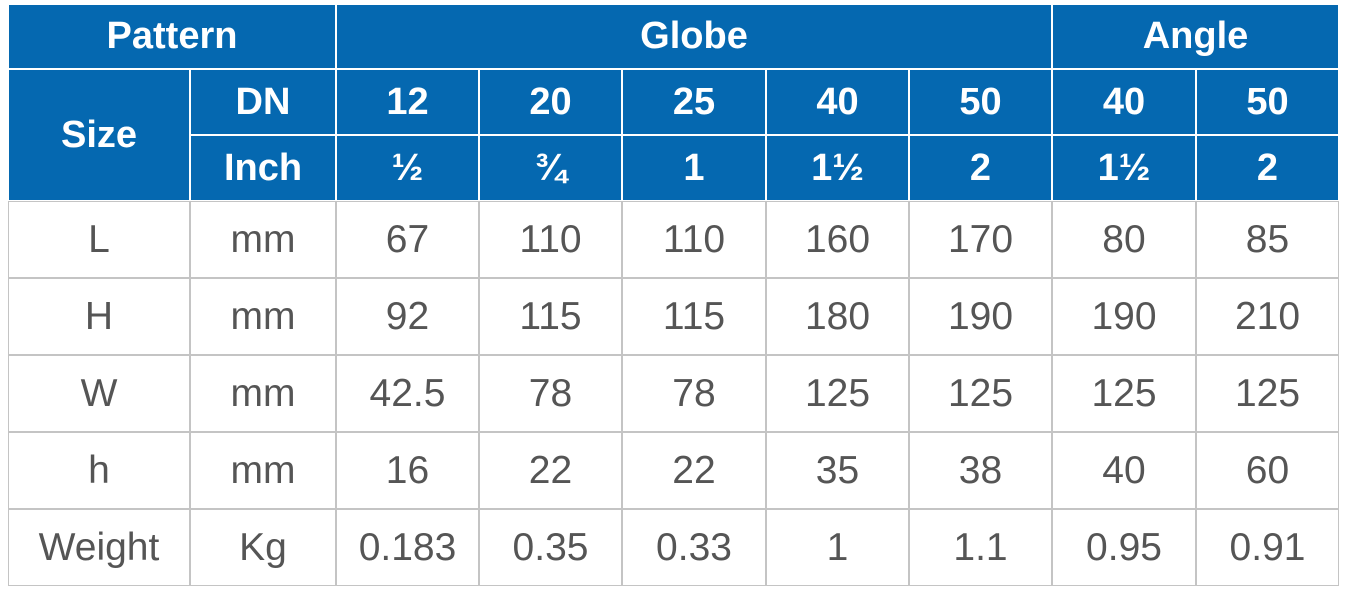  What do you see at coordinates (694, 547) in the screenshot?
I see `value-cell: 0.33` at bounding box center [694, 547].